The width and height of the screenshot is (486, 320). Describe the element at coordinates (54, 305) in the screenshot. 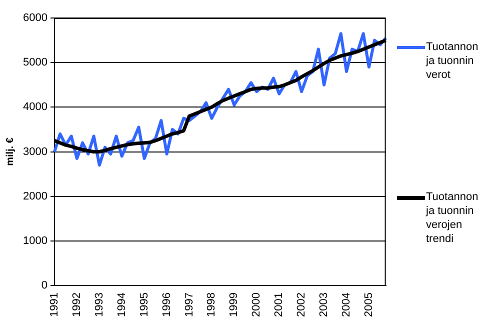

I see `x-tick-label: 1991` at that location.